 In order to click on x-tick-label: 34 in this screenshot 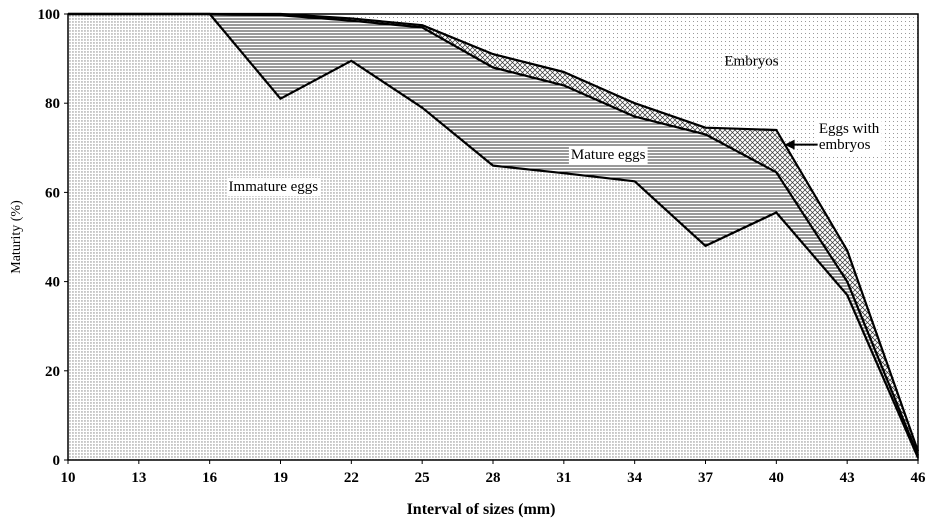, I will do `click(635, 478)`.